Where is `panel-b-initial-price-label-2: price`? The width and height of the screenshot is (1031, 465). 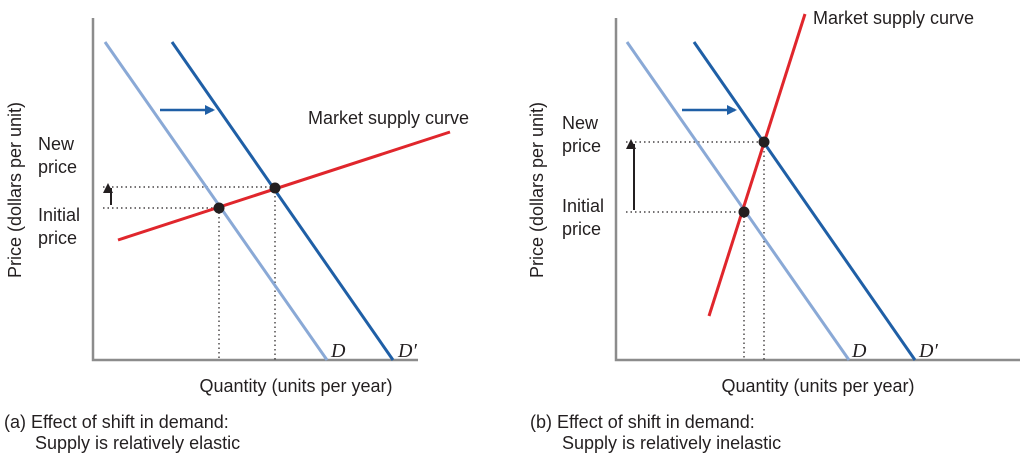 panel-b-initial-price-label-2: price is located at coordinates (581, 229).